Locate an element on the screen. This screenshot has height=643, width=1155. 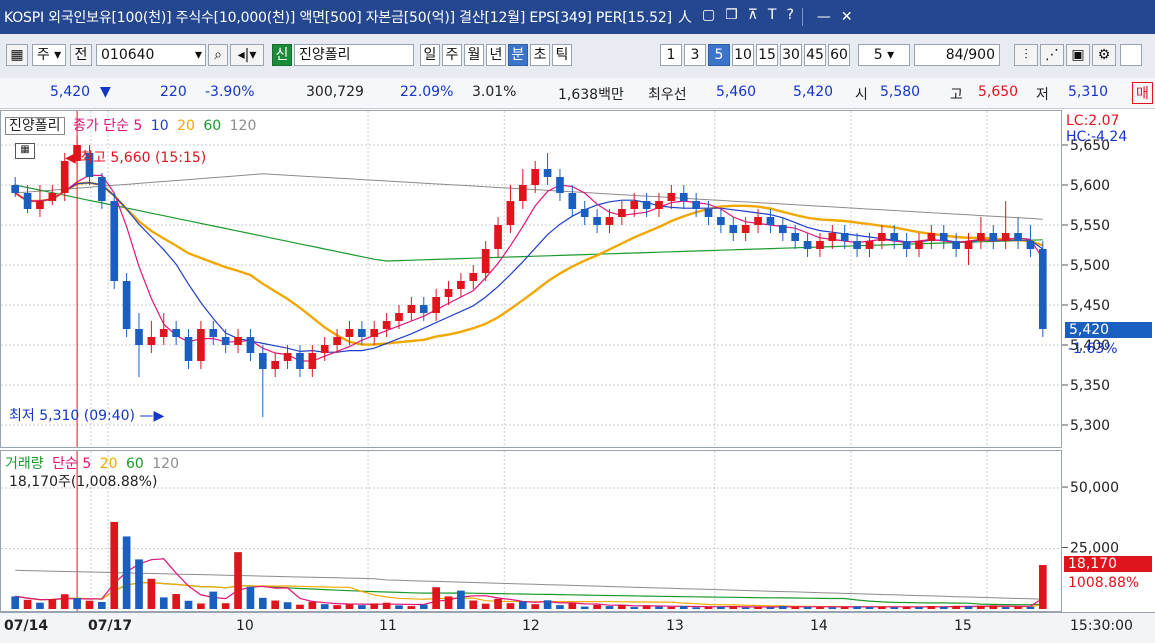
period-button-3: 년 is located at coordinates (496, 55).